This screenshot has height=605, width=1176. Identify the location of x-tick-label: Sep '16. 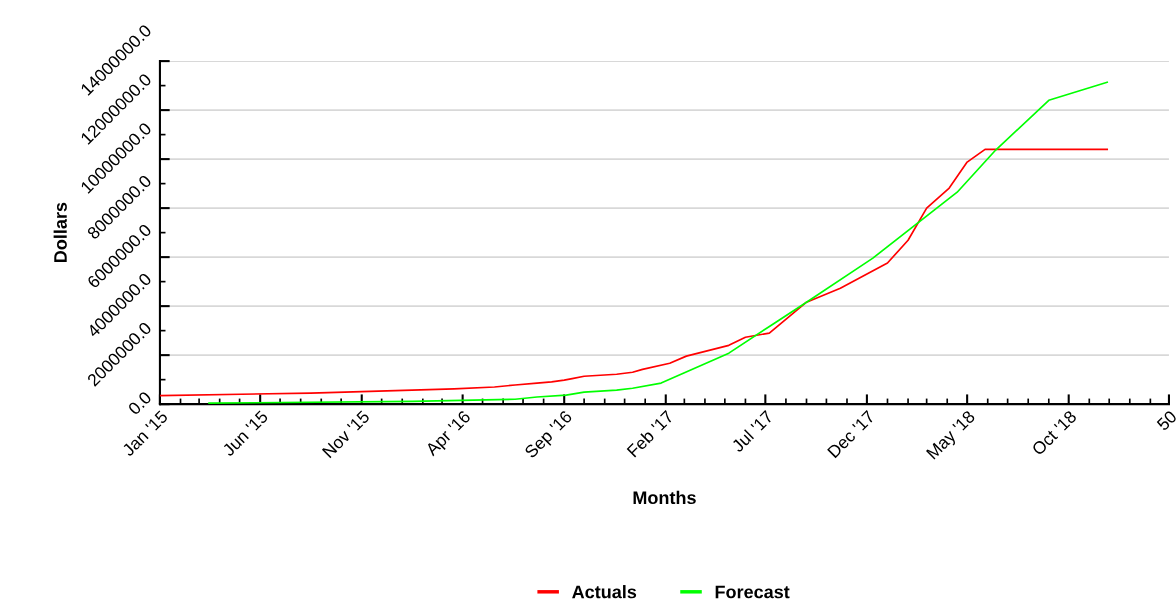
(549, 435).